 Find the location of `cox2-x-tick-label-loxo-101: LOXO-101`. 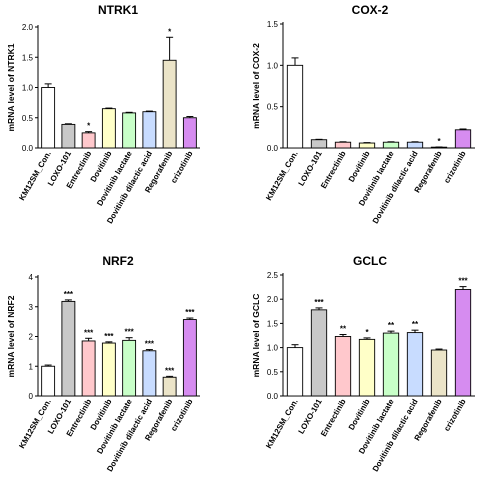

cox2-x-tick-label-loxo-101: LOXO-101 is located at coordinates (310, 168).